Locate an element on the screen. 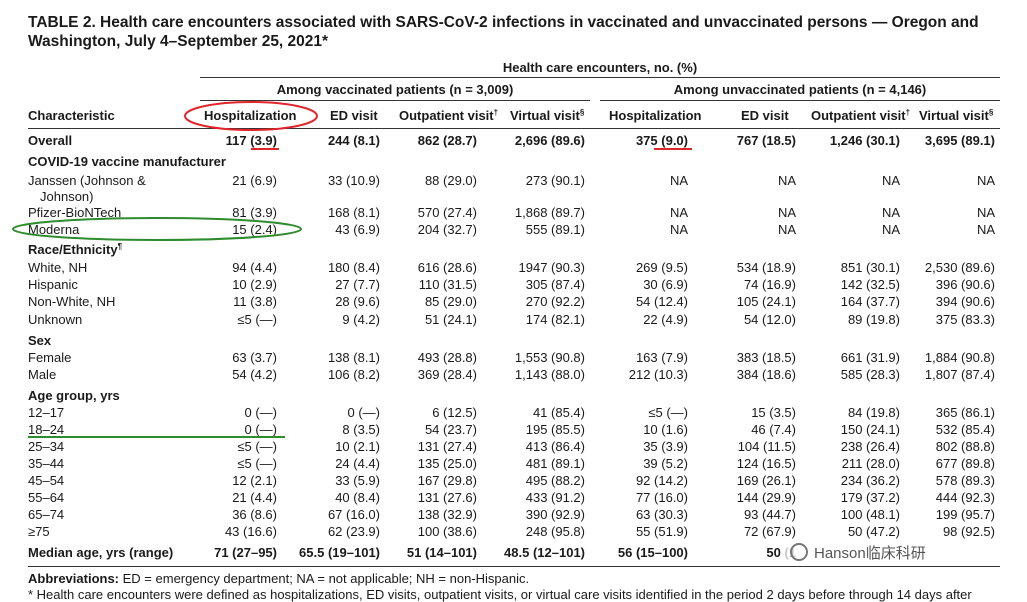  row-label: 65–74 is located at coordinates (46, 514).